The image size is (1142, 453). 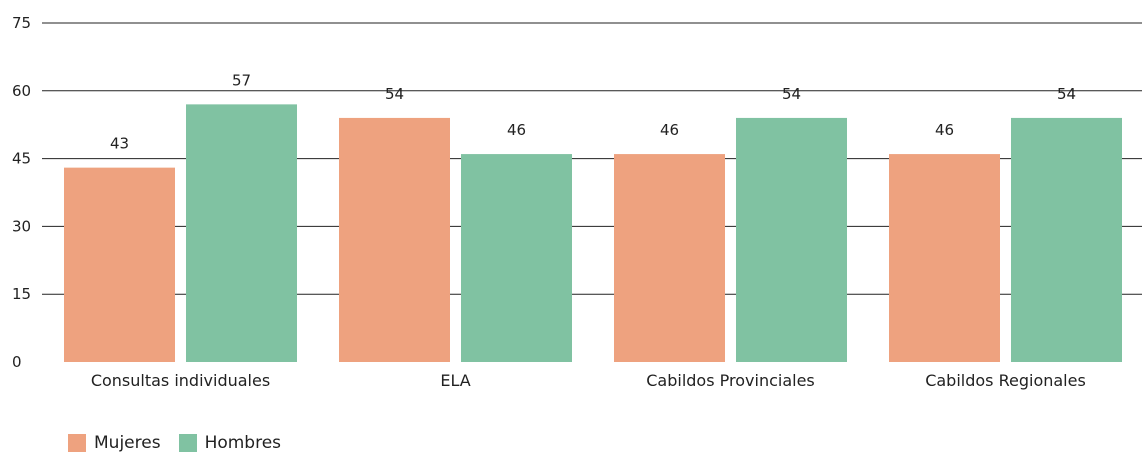 I want to click on data-label-hombres-0: 57, so click(x=241, y=80).